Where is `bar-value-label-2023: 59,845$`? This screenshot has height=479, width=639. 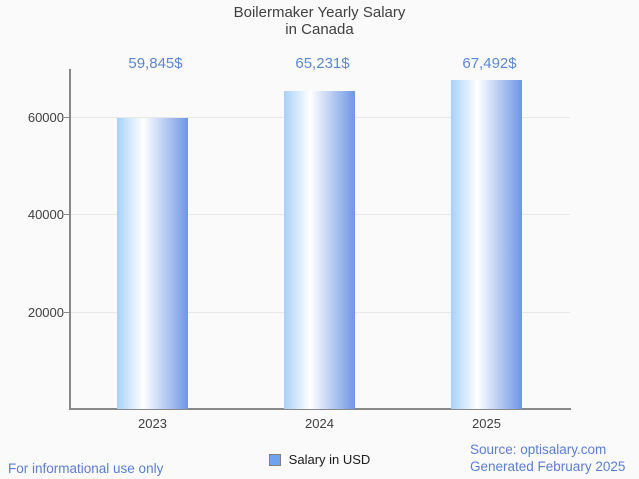
bar-value-label-2023: 59,845$ is located at coordinates (155, 63).